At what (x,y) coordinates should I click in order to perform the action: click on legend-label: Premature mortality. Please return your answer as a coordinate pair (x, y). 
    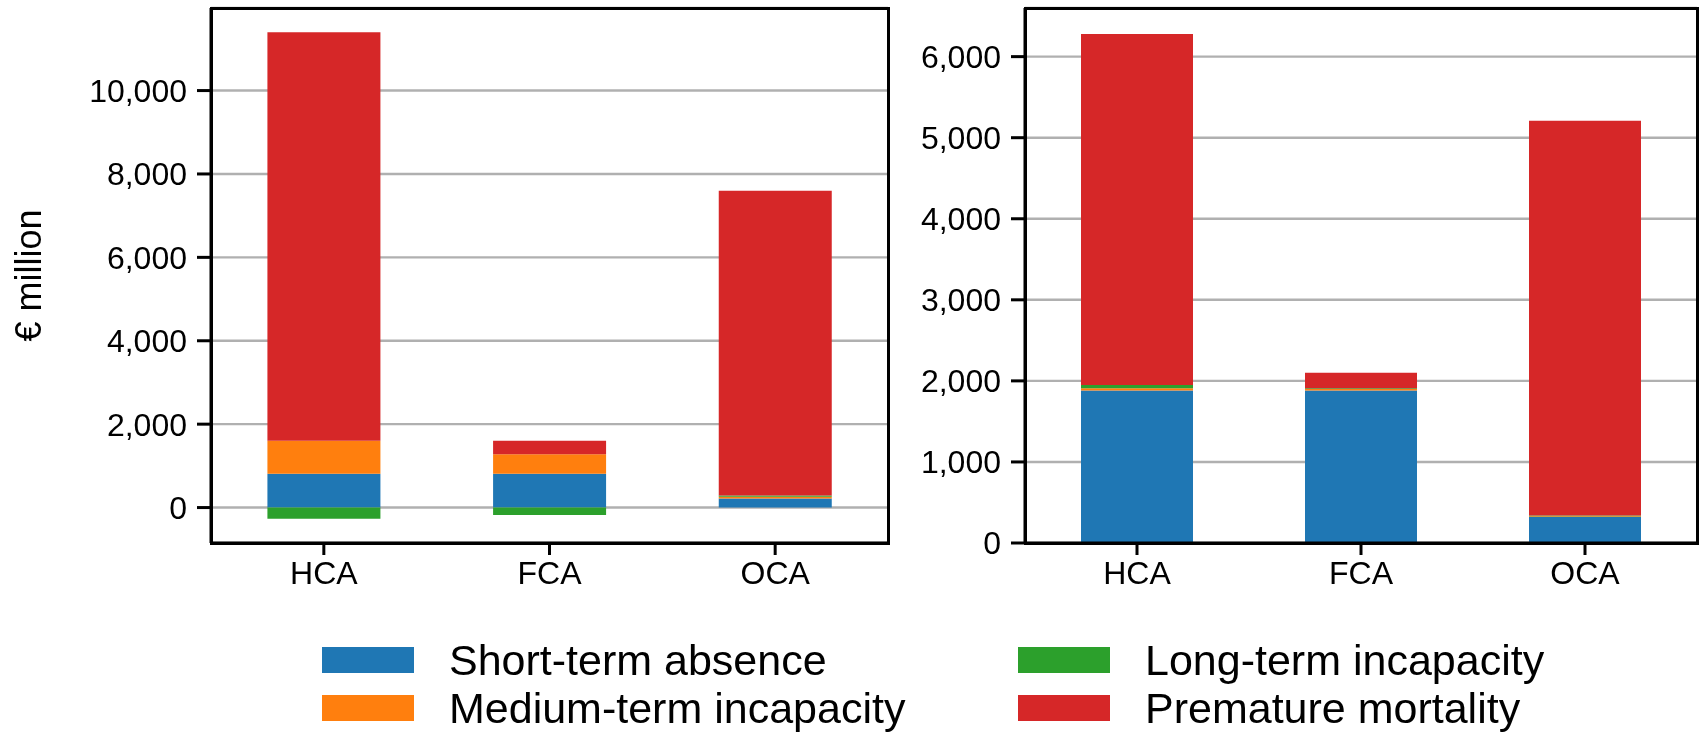
    Looking at the image, I should click on (1333, 708).